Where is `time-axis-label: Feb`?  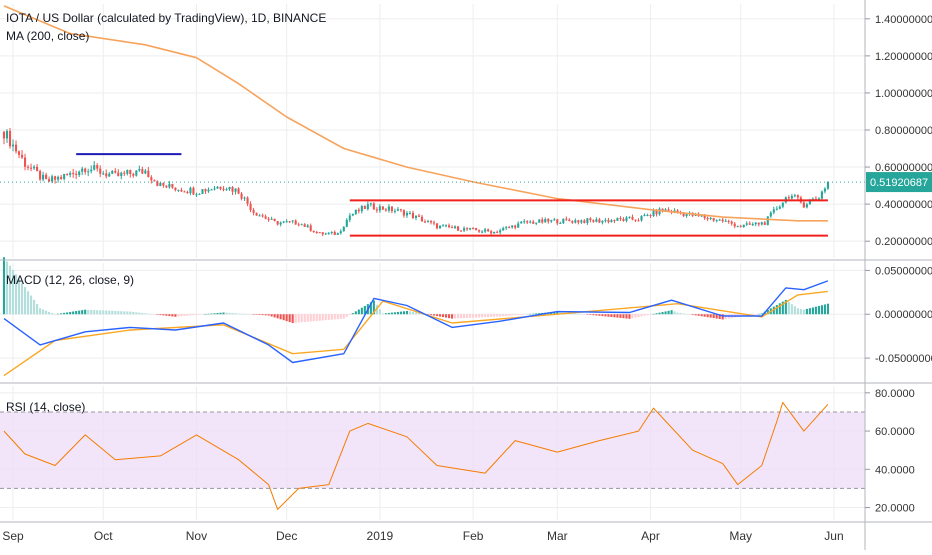
time-axis-label: Feb is located at coordinates (473, 536).